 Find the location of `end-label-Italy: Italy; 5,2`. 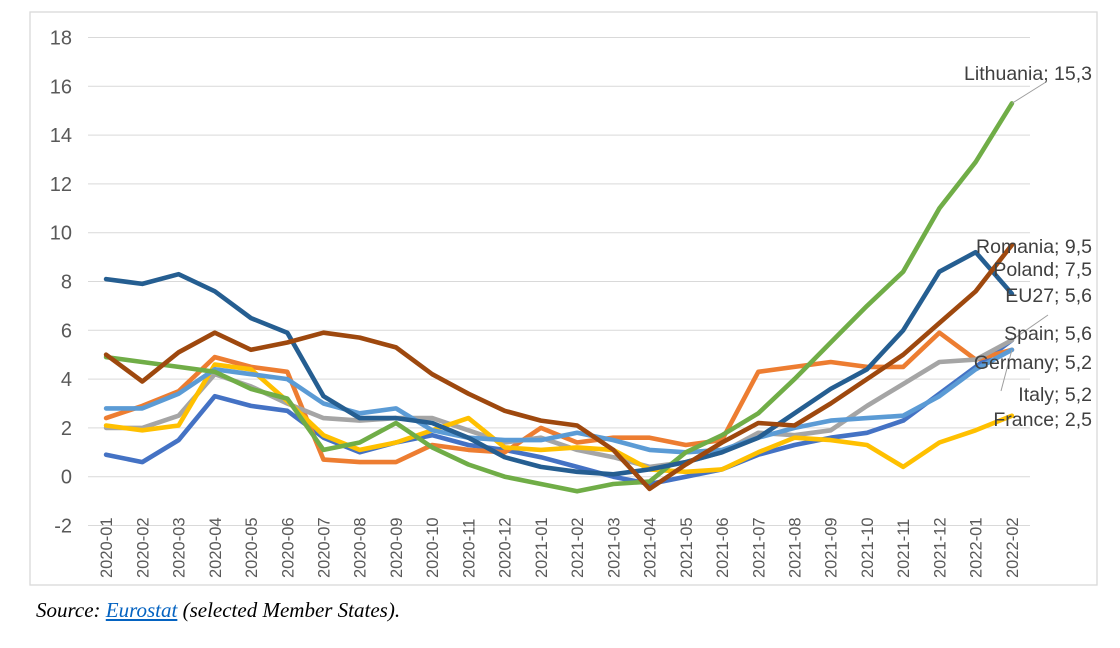

end-label-Italy: Italy; 5,2 is located at coordinates (1055, 395).